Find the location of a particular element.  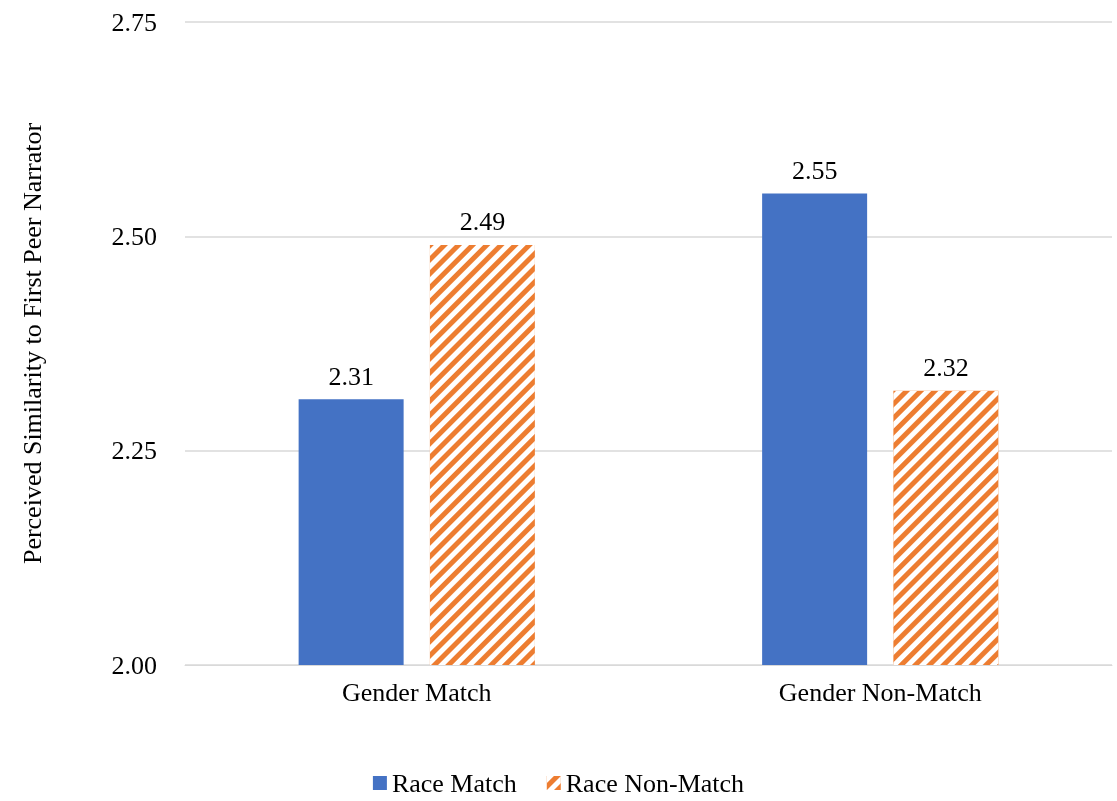

data-label: 2.49 is located at coordinates (482, 222).